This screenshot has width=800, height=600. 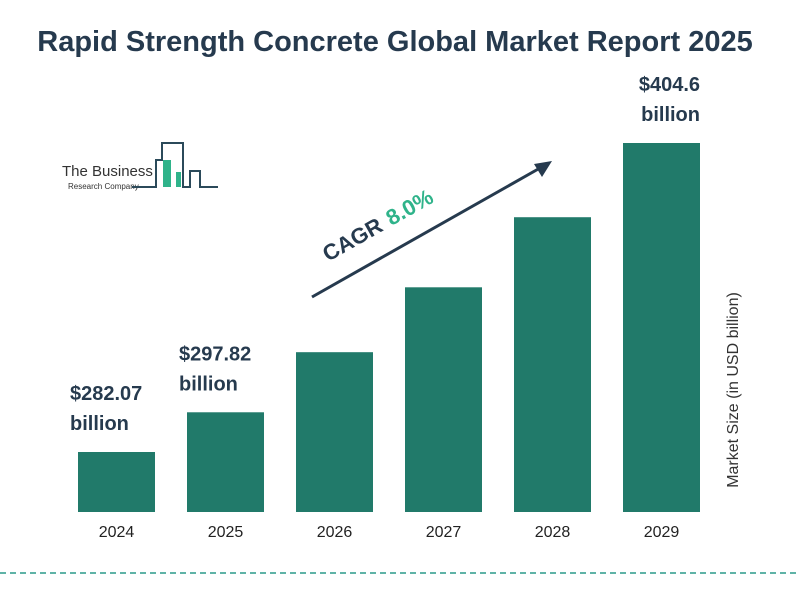 I want to click on bar-2029, so click(x=661, y=327).